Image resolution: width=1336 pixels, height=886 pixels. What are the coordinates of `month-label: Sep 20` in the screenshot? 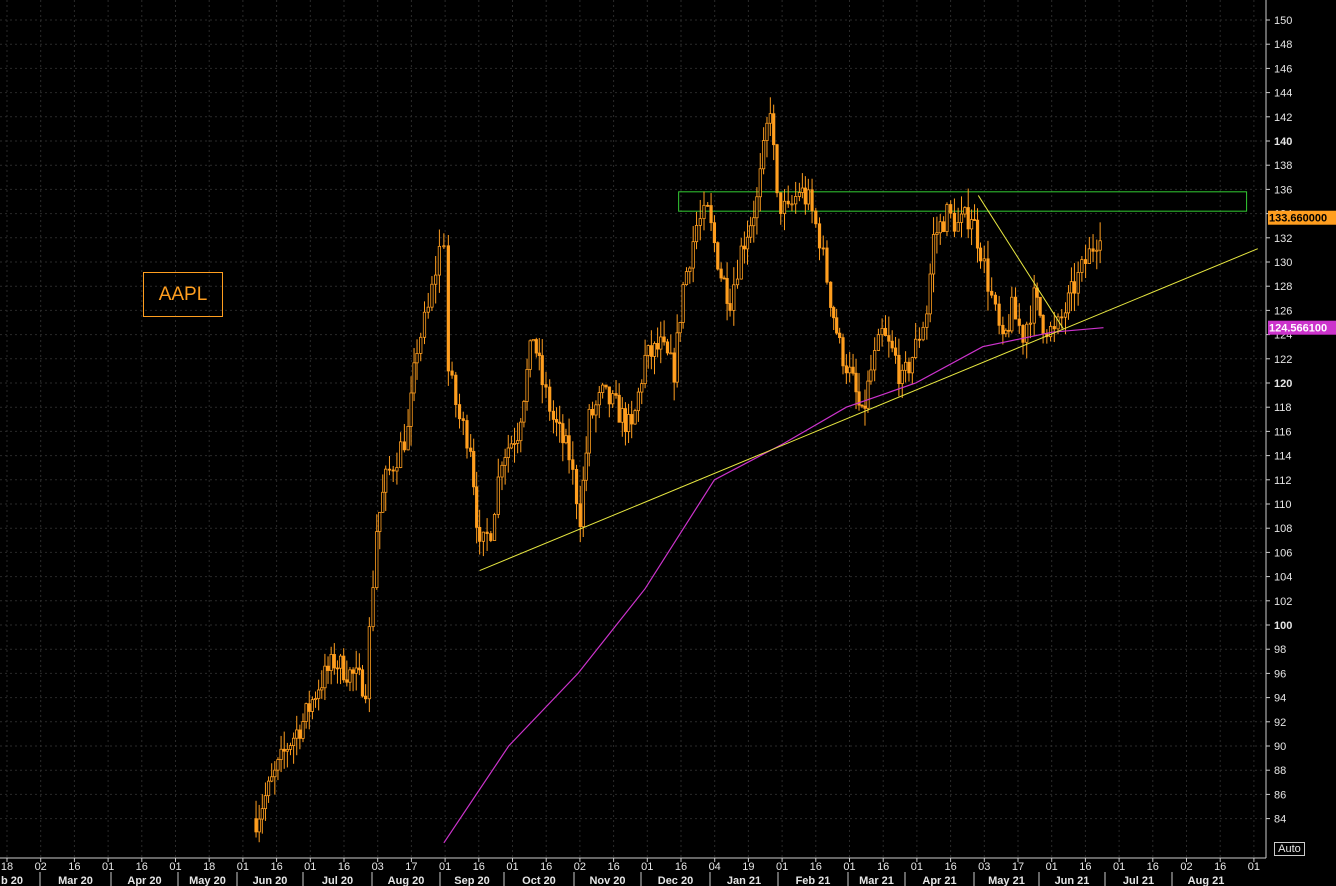 It's located at (471, 880).